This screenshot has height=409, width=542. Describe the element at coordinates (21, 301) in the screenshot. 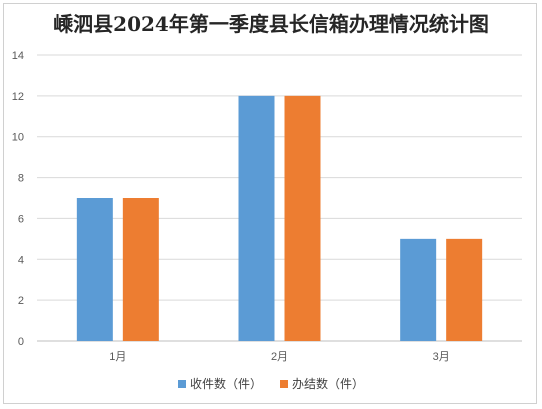

I see `y-tick-label: 2` at that location.